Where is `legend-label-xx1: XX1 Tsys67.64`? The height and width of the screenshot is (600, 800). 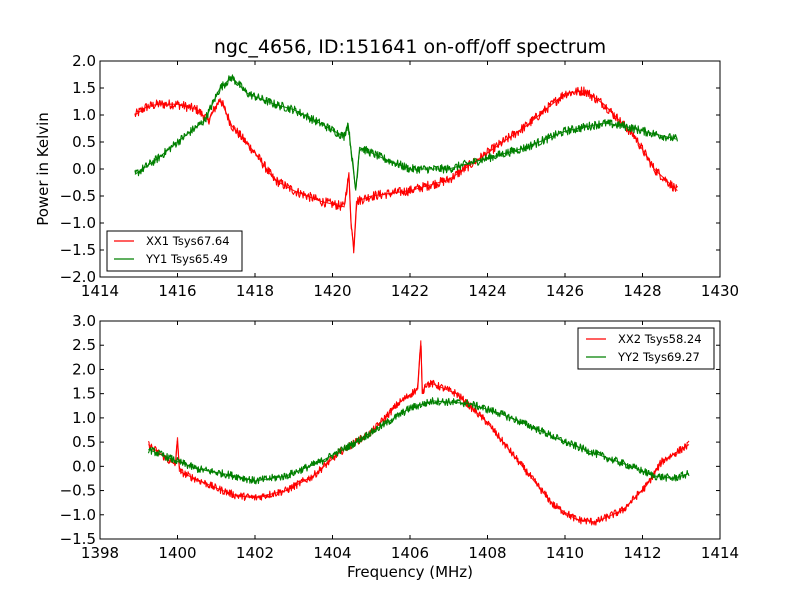
legend-label-xx1: XX1 Tsys67.64 is located at coordinates (188, 241).